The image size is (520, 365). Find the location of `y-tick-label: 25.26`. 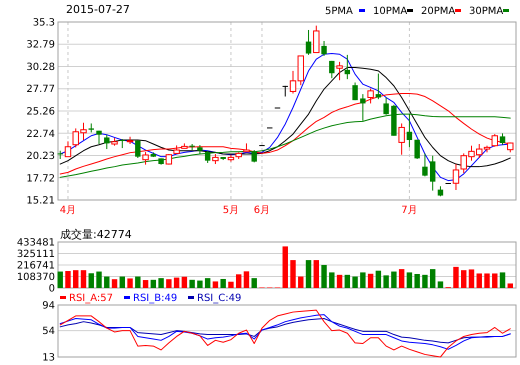

y-tick-label: 25.26 is located at coordinates (40, 112).